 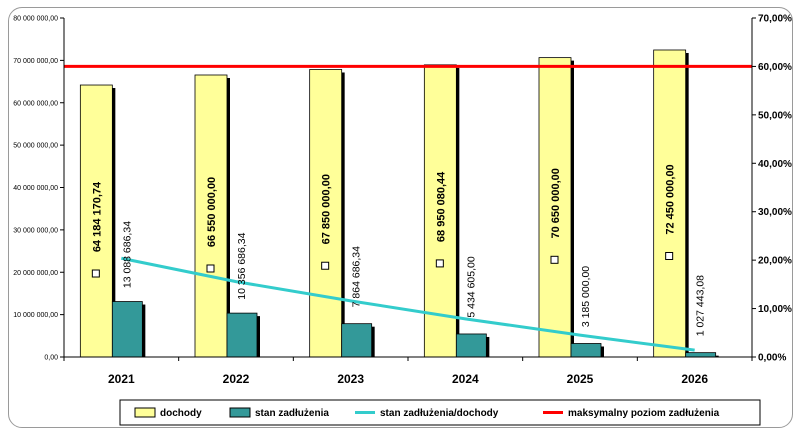 I want to click on legend-label-stan-zadluzenia: stan zadłużenia, so click(x=292, y=413).